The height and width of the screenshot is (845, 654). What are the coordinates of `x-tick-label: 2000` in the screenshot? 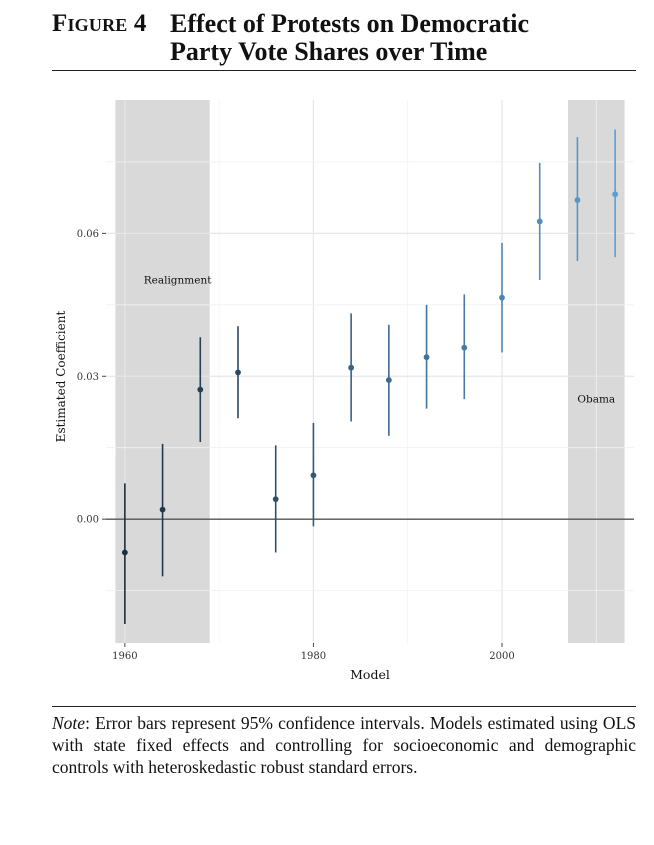 It's located at (501, 656).